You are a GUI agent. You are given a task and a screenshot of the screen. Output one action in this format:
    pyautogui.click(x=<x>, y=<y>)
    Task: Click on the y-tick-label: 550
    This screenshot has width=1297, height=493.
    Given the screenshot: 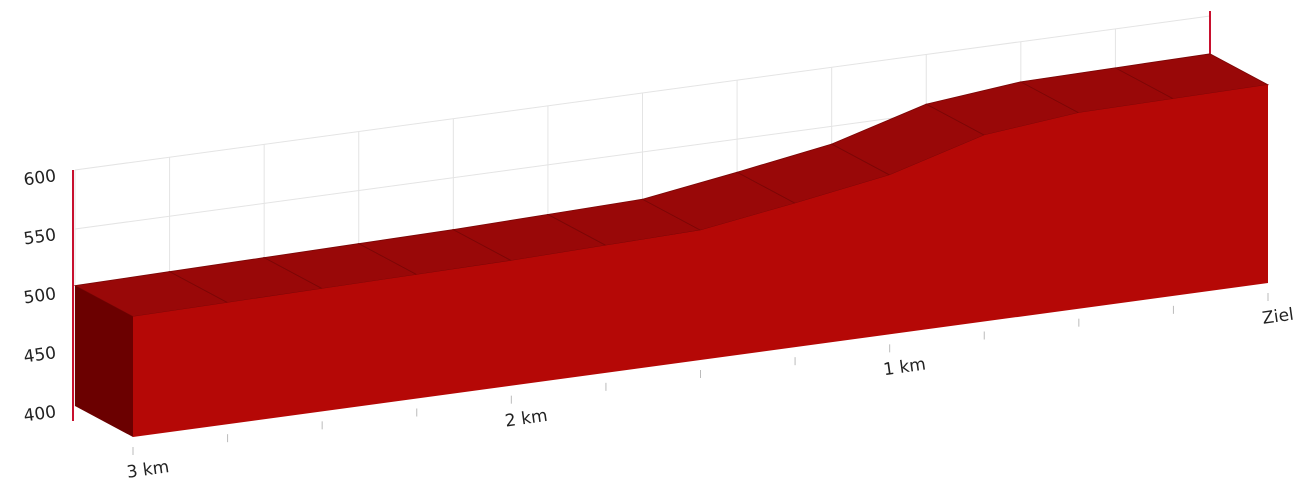 What is the action you would take?
    pyautogui.click(x=39, y=237)
    